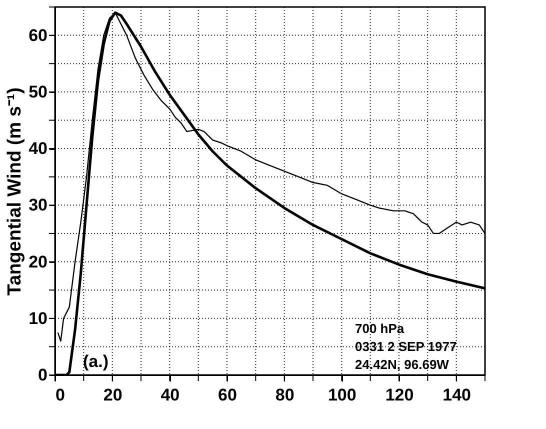 This screenshot has width=546, height=429. What do you see at coordinates (457, 395) in the screenshot?
I see `x-tick-label: 140` at bounding box center [457, 395].